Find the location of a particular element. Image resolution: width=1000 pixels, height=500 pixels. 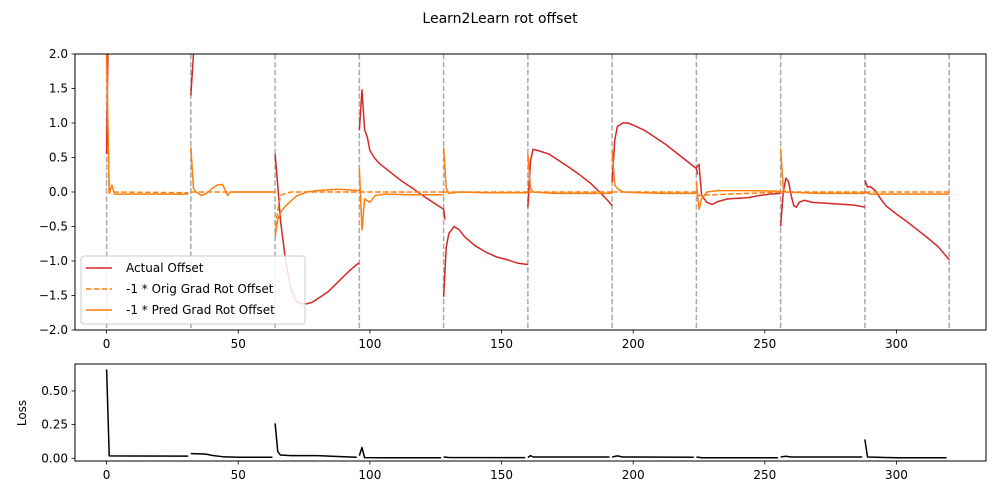

figure-title: Learn2Learn rot offset is located at coordinates (500, 19).